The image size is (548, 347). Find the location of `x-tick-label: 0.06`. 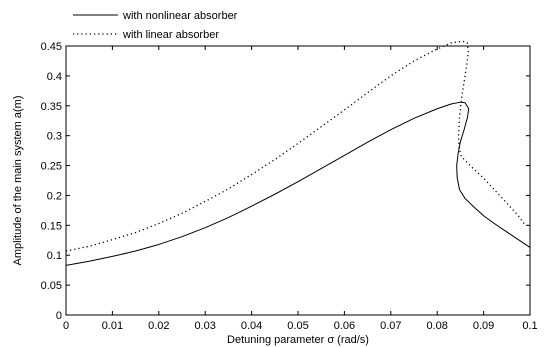

x-tick-label: 0.06 is located at coordinates (344, 326).